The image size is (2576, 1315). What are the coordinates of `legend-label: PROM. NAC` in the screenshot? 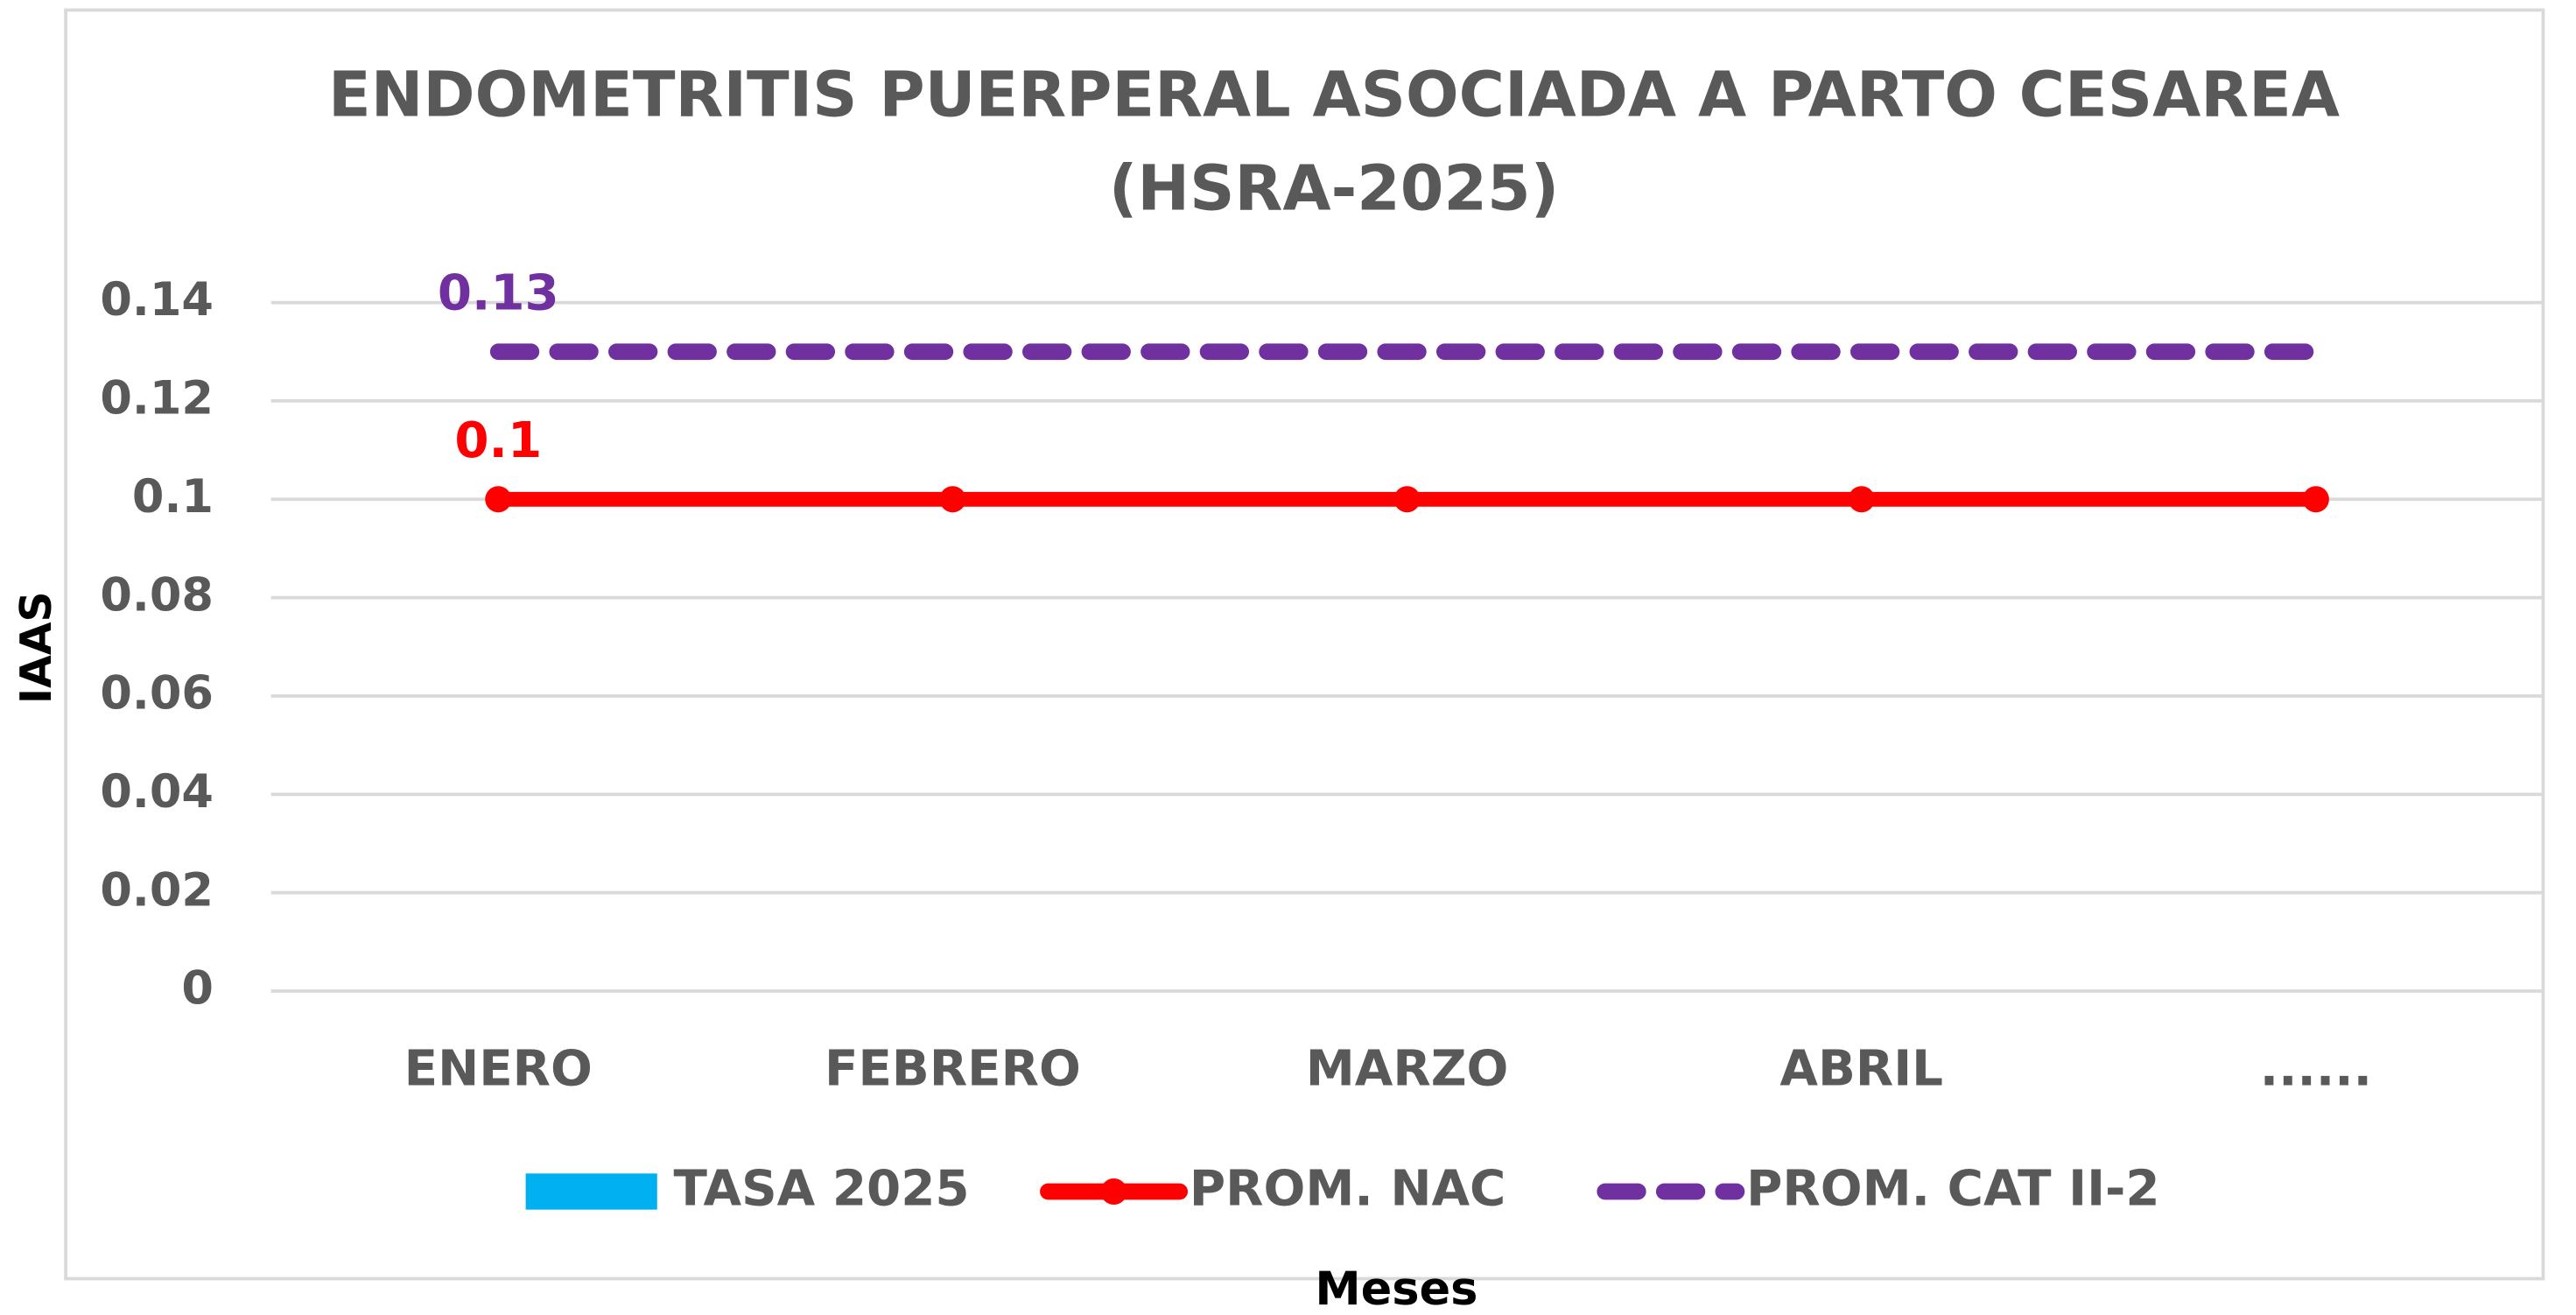 It's located at (1348, 1189).